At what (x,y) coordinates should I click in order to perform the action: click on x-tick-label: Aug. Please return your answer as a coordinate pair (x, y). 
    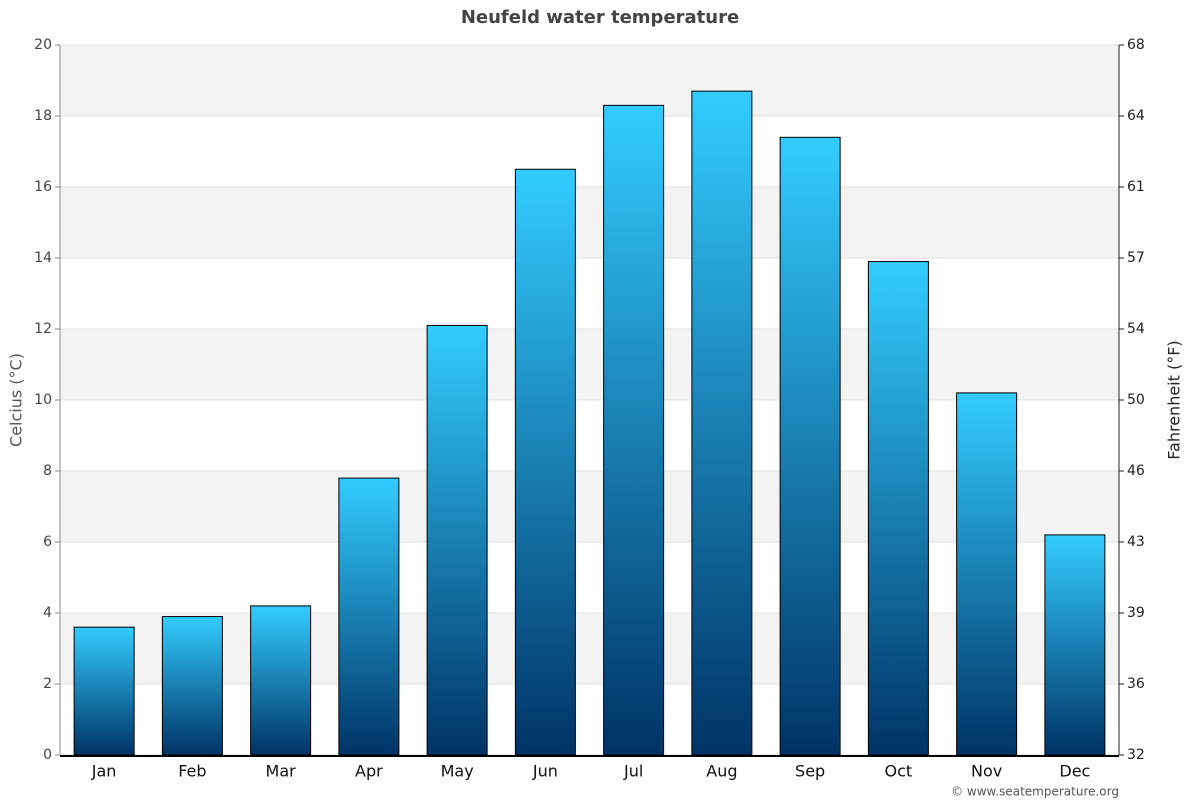
    Looking at the image, I should click on (721, 771).